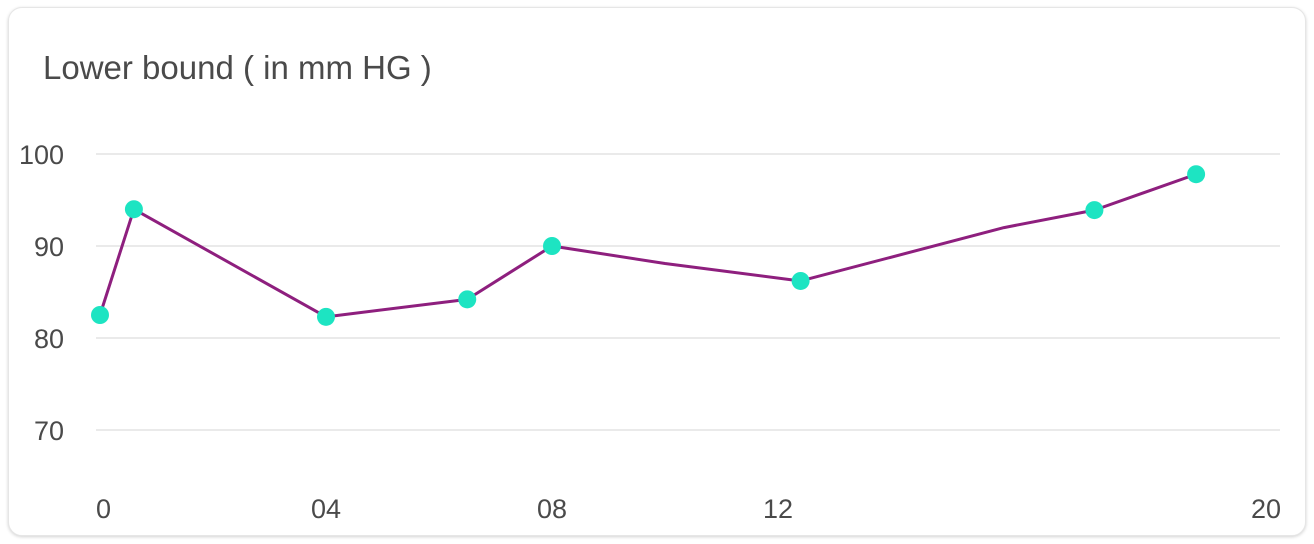 Image resolution: width=1314 pixels, height=544 pixels. Describe the element at coordinates (1266, 509) in the screenshot. I see `x-tick-label: 20` at that location.